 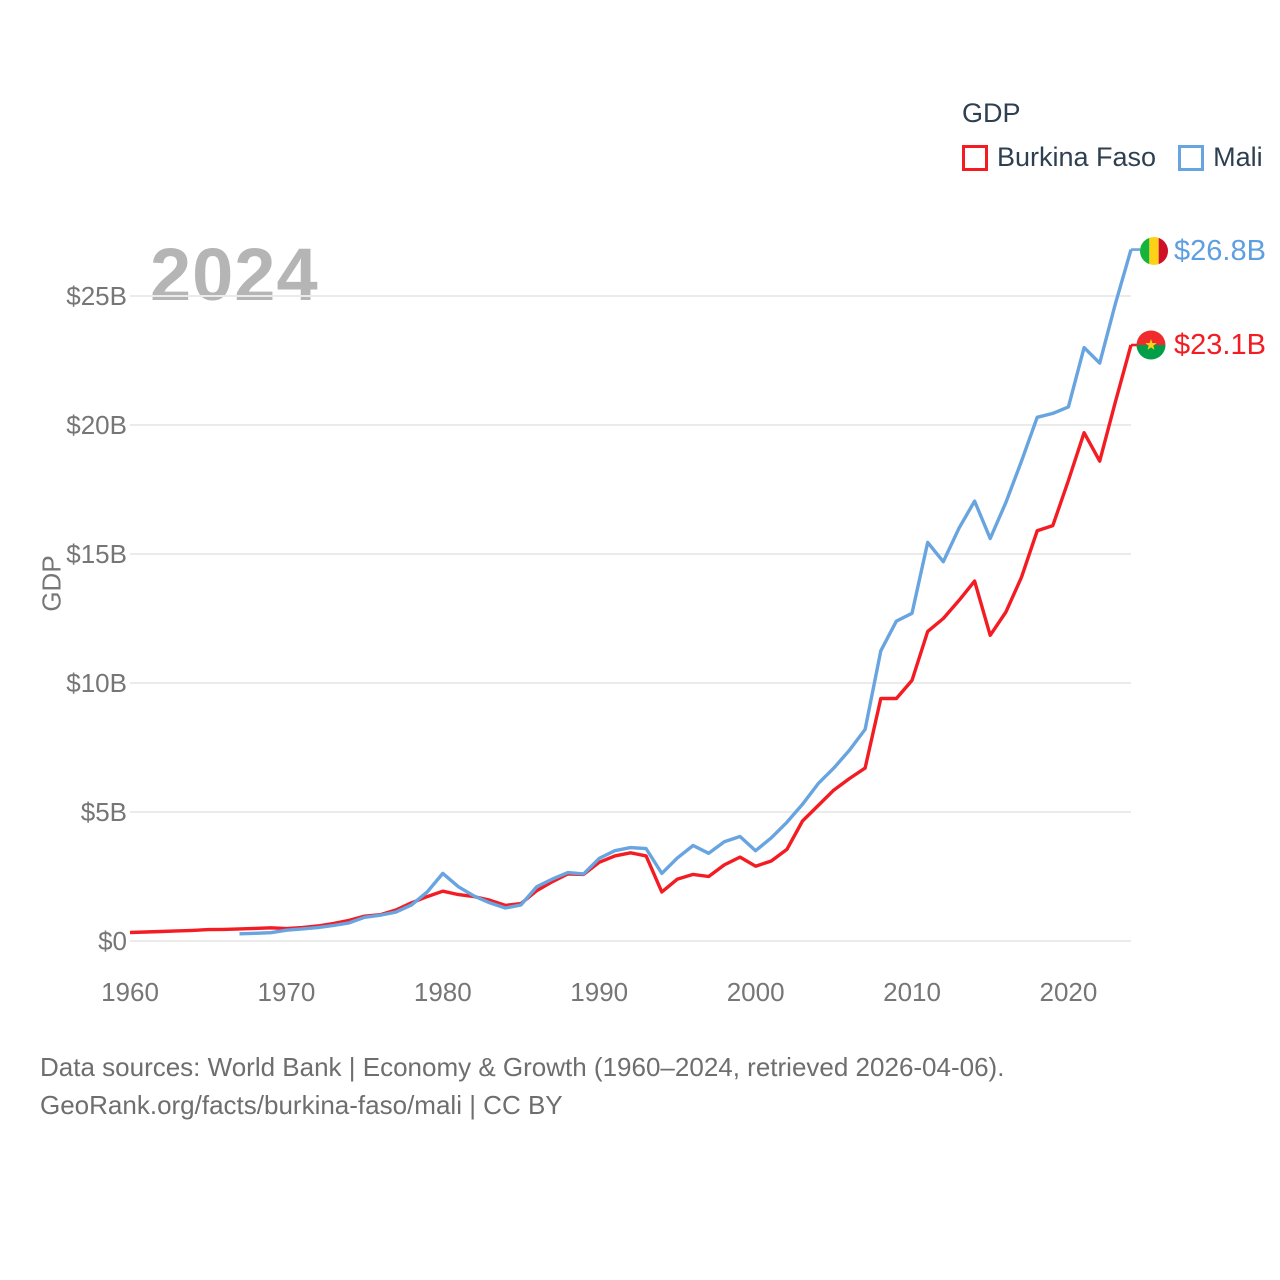 I want to click on x-tick-label: 1980, so click(x=442, y=992).